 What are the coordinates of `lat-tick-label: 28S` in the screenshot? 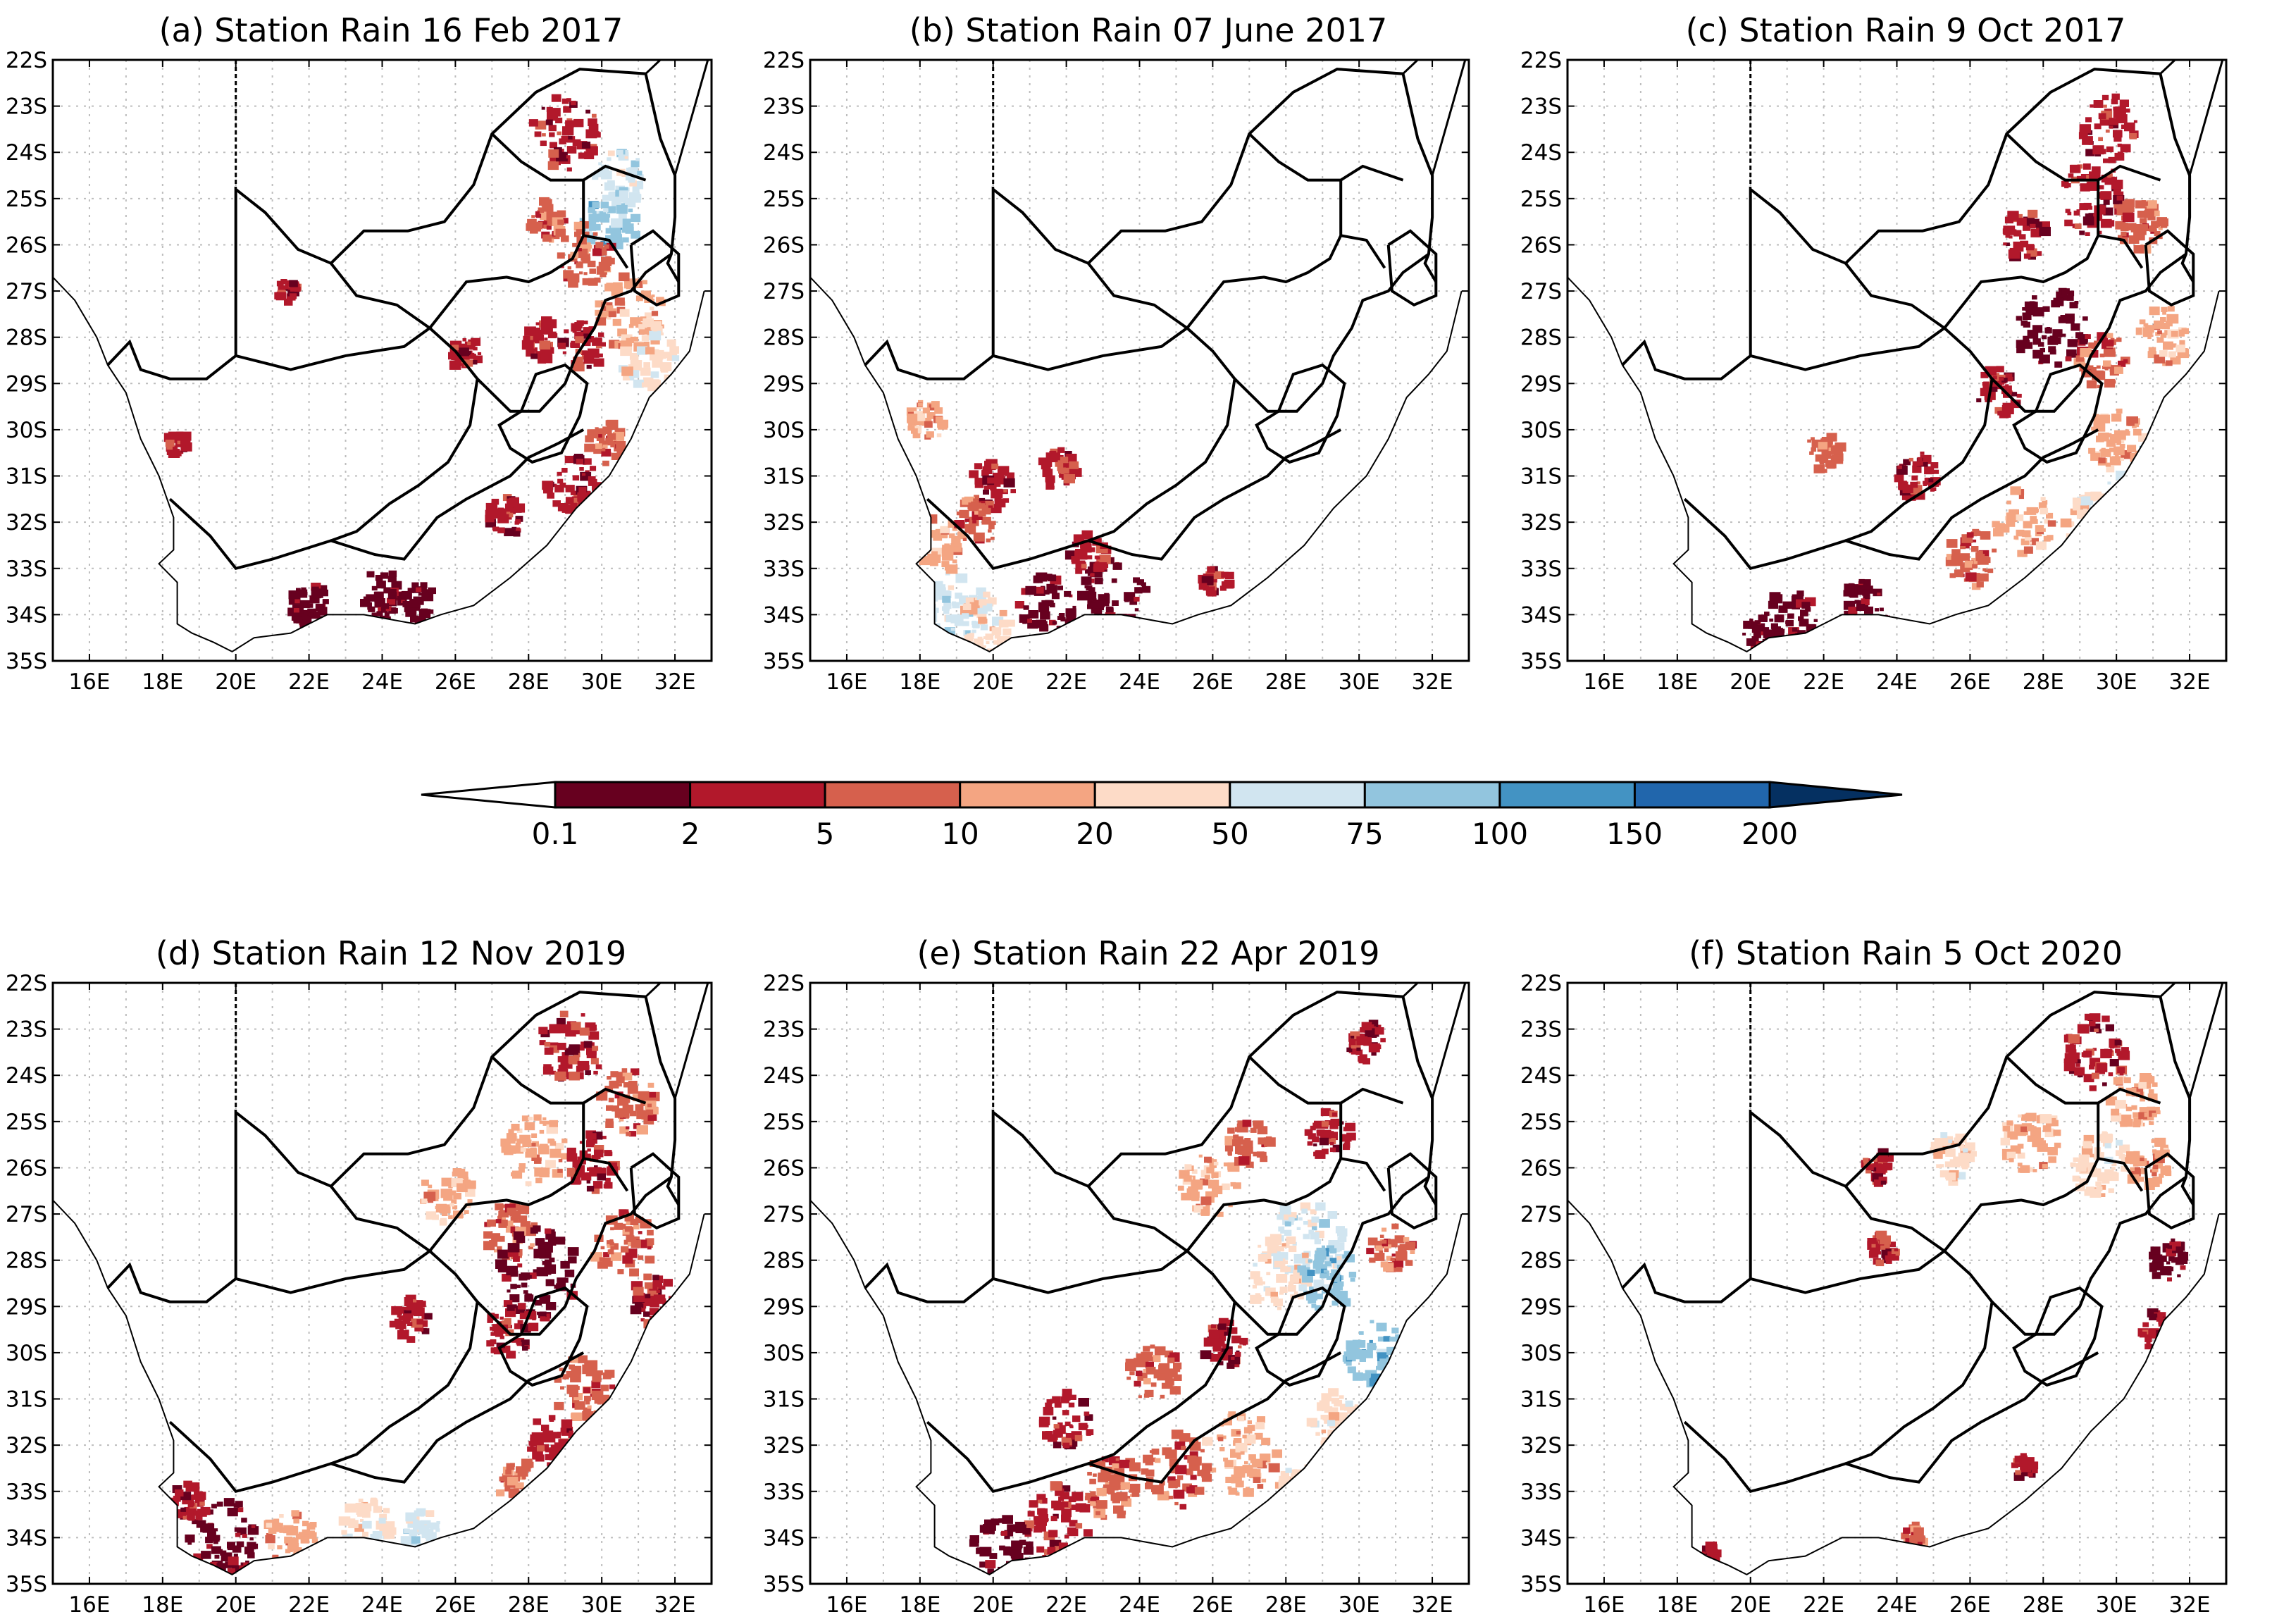 It's located at (784, 338).